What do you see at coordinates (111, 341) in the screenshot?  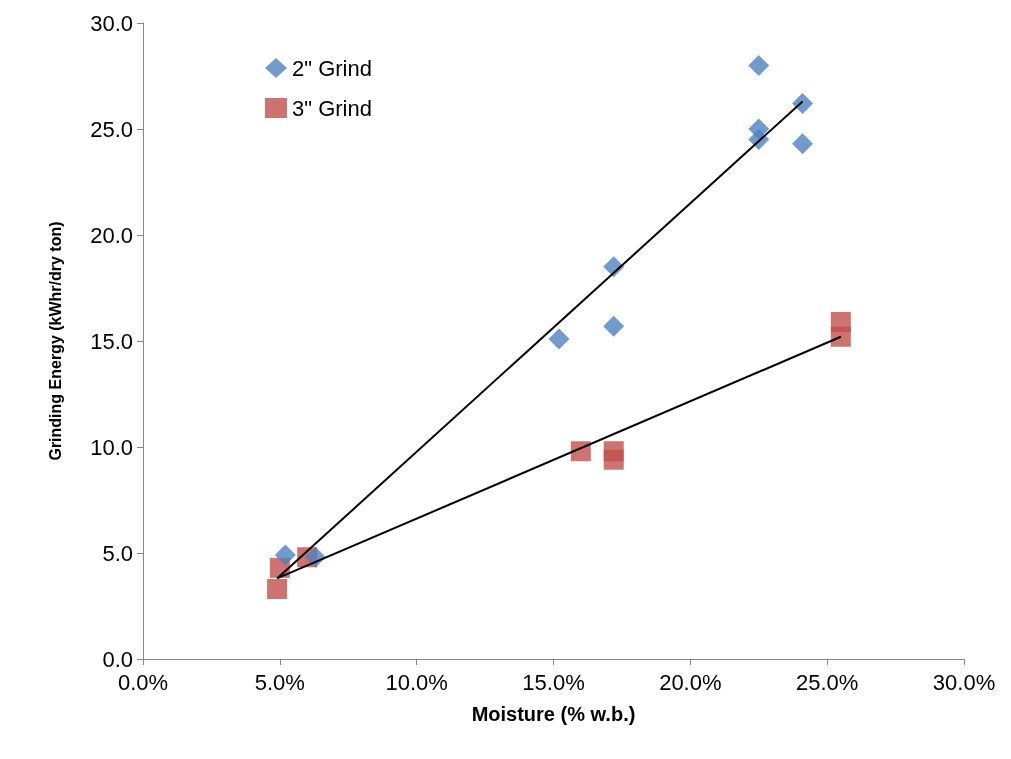 I see `y-tick-label: 15.0` at bounding box center [111, 341].